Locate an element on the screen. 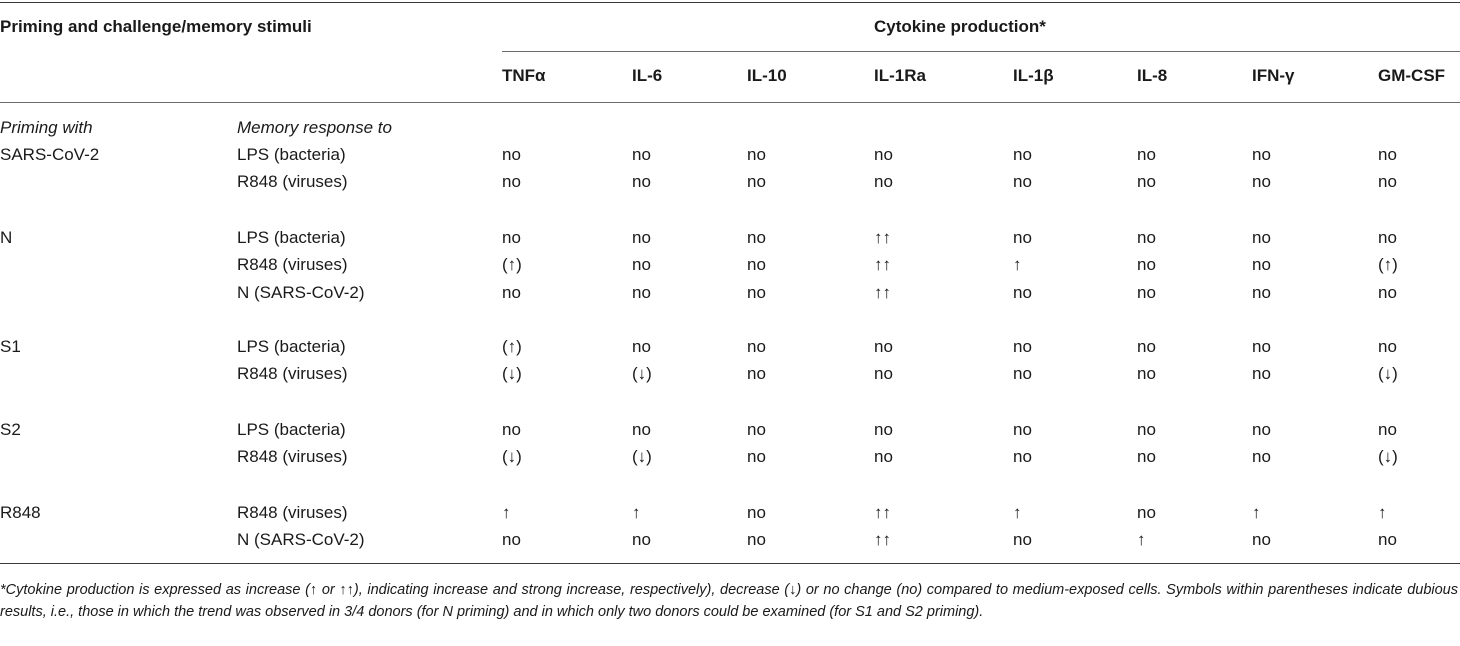 The image size is (1460, 646). cytokine-subheader-rule is located at coordinates (981, 51).